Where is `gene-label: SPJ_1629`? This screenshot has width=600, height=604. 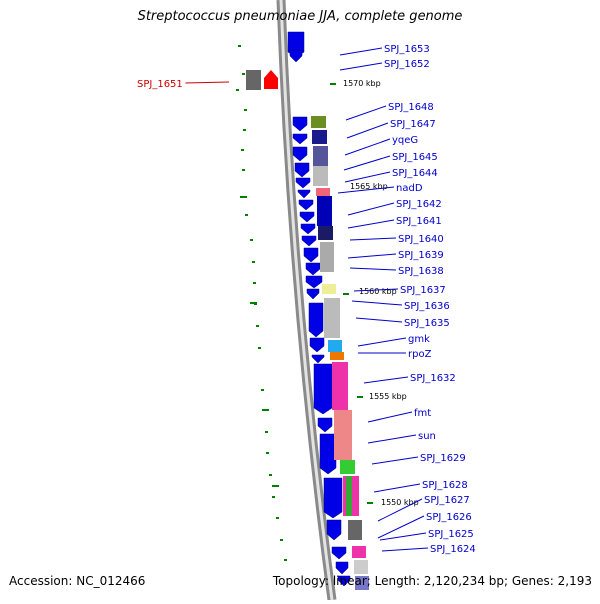 gene-label: SPJ_1629 is located at coordinates (443, 458).